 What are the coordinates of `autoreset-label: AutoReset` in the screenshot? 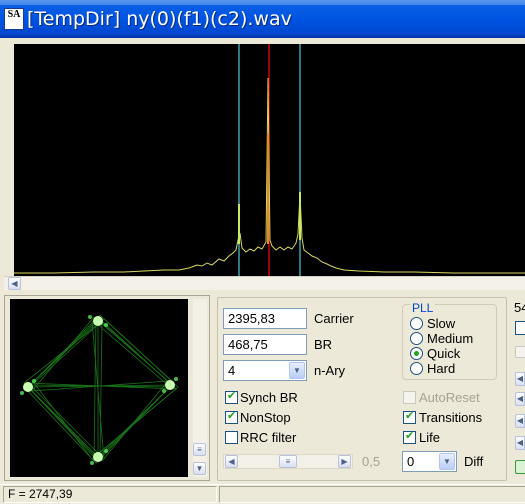 It's located at (449, 397).